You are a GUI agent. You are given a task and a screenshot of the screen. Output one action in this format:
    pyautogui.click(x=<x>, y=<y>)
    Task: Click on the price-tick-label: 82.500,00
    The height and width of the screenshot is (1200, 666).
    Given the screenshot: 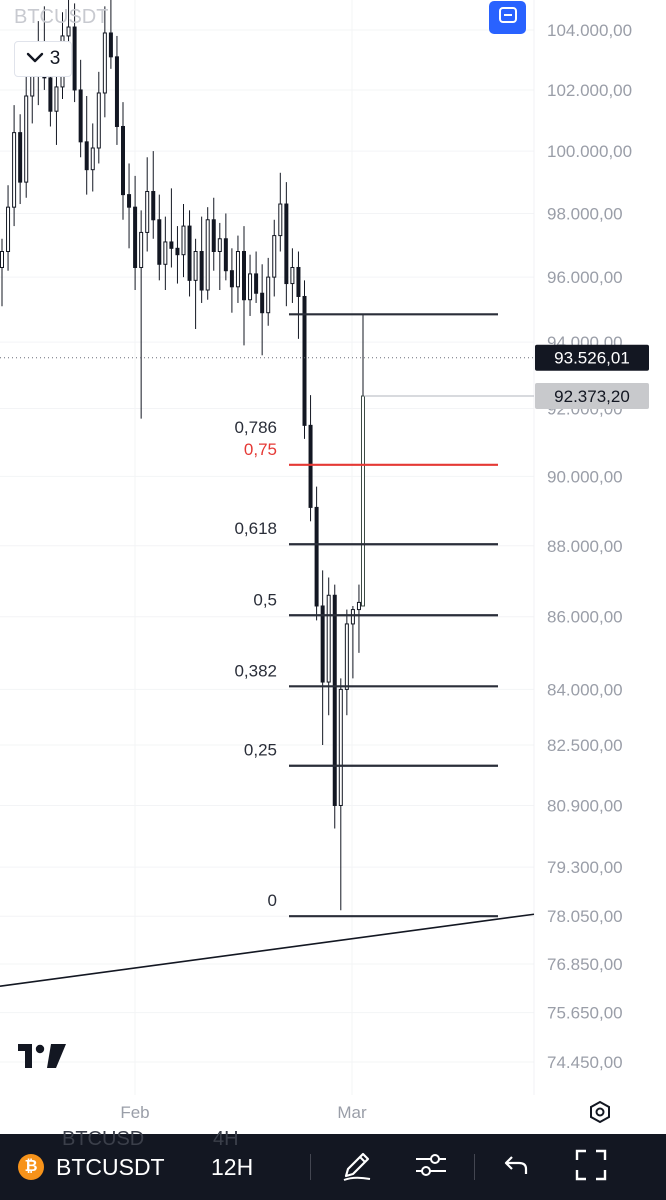 What is the action you would take?
    pyautogui.click(x=585, y=745)
    